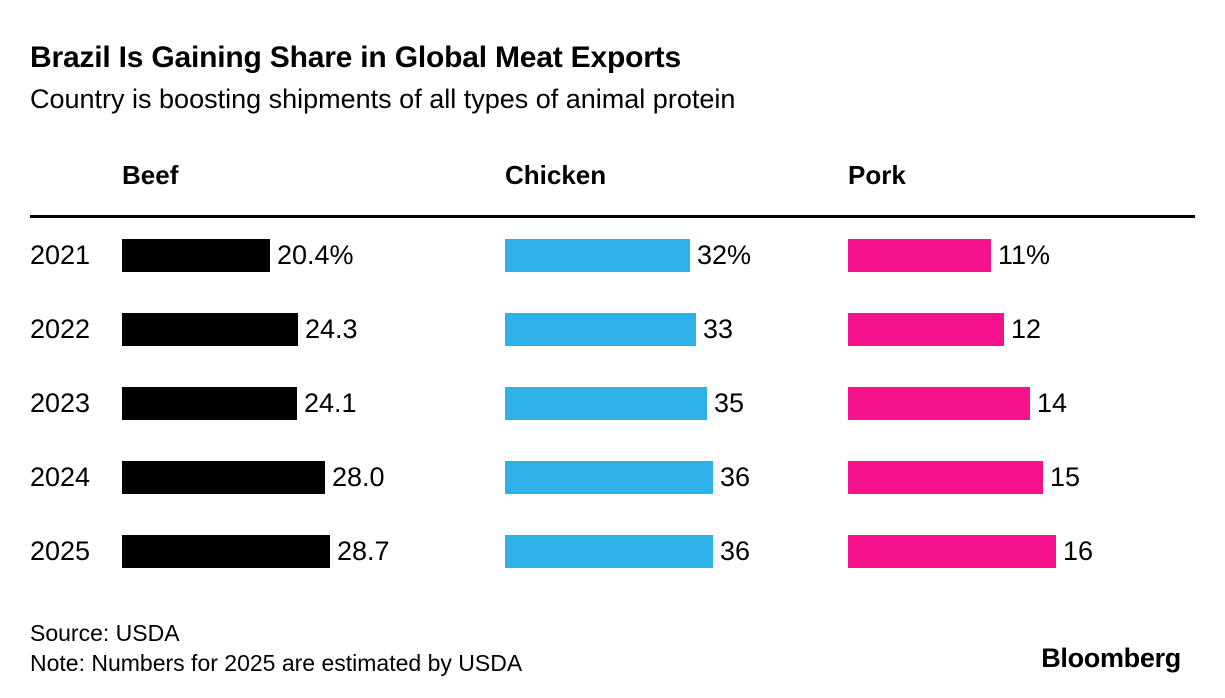  I want to click on bar-value-label: 16, so click(1078, 550).